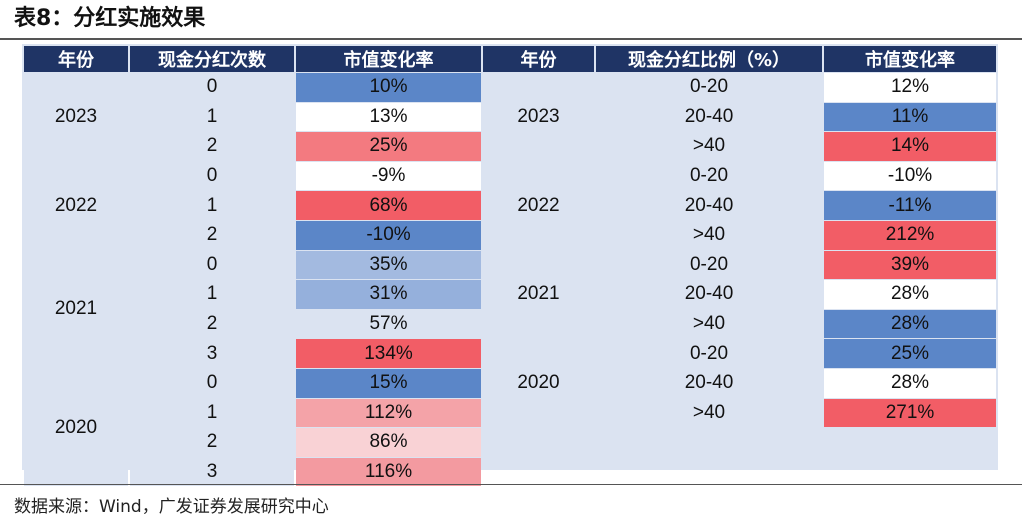 Image resolution: width=1022 pixels, height=524 pixels. I want to click on left-rate-cell: 86%, so click(388, 442).